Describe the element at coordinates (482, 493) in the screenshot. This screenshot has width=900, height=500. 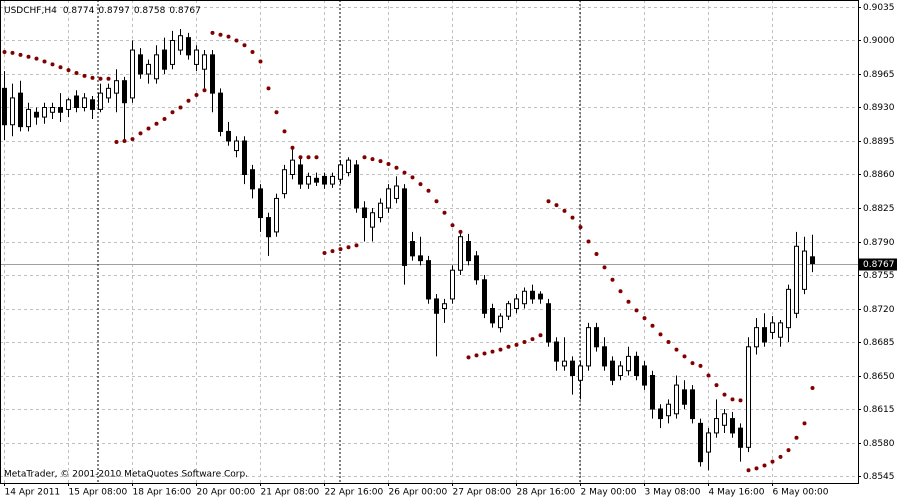
I see `x-tick-label: 27 Apr 08:00` at that location.